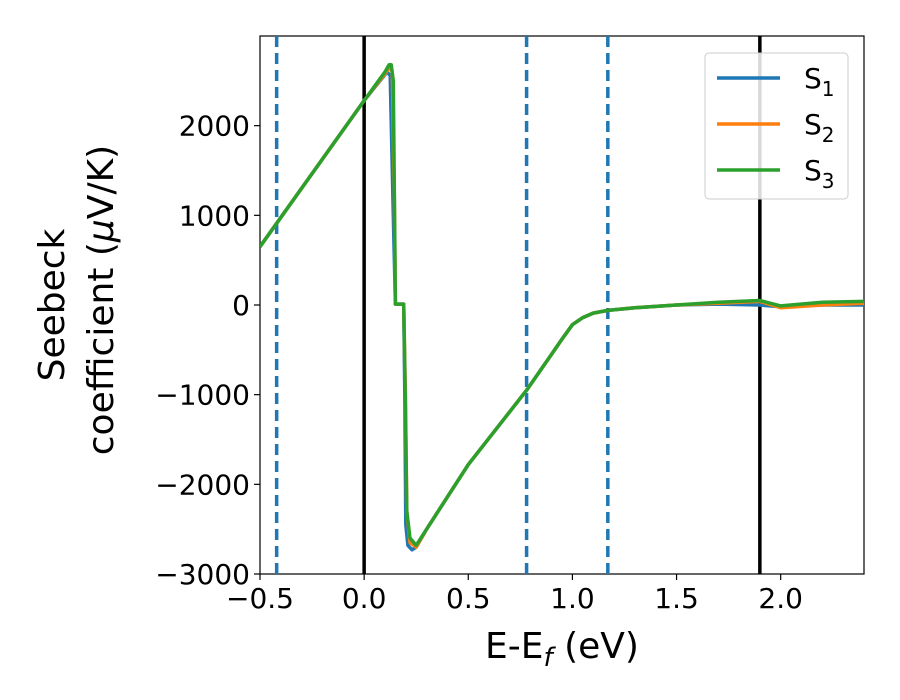 This screenshot has width=900, height=700. What do you see at coordinates (214, 126) in the screenshot?
I see `y-tick-label: 2000` at bounding box center [214, 126].